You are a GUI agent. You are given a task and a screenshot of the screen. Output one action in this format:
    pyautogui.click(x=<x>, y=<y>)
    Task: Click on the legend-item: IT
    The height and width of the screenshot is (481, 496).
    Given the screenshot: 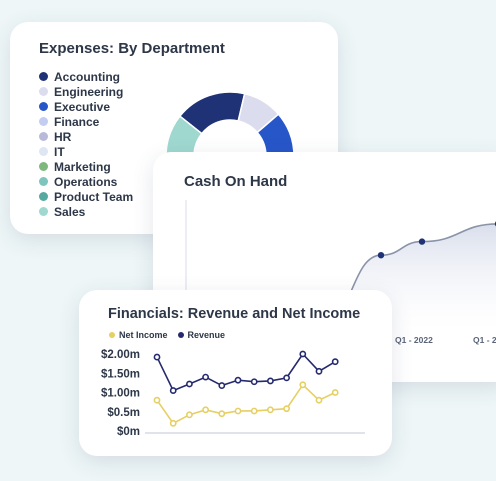 What is the action you would take?
    pyautogui.click(x=86, y=151)
    